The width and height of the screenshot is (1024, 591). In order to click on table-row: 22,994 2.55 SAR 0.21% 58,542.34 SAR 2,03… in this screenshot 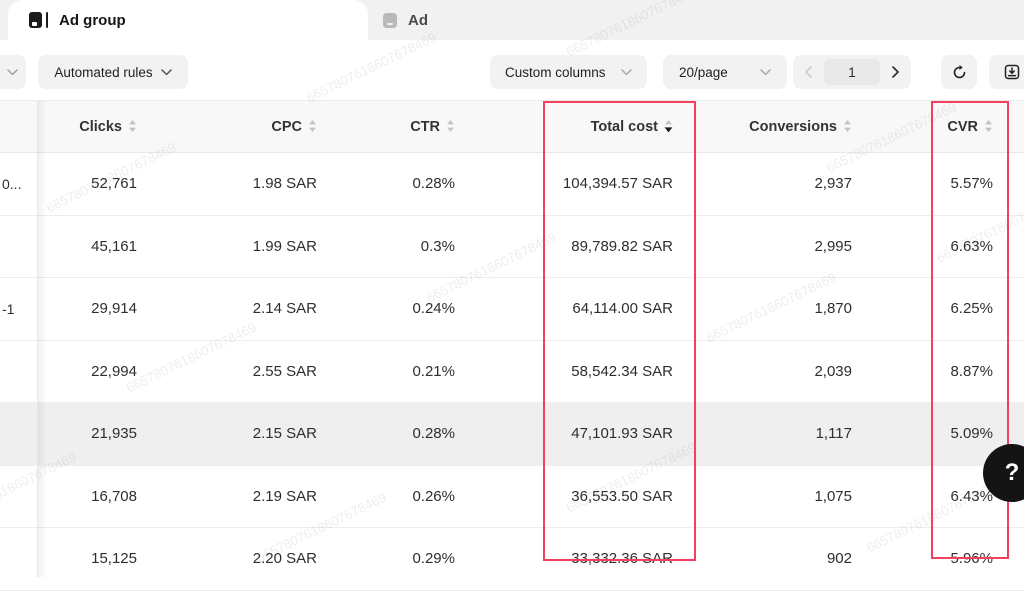, I will do `click(512, 371)`.